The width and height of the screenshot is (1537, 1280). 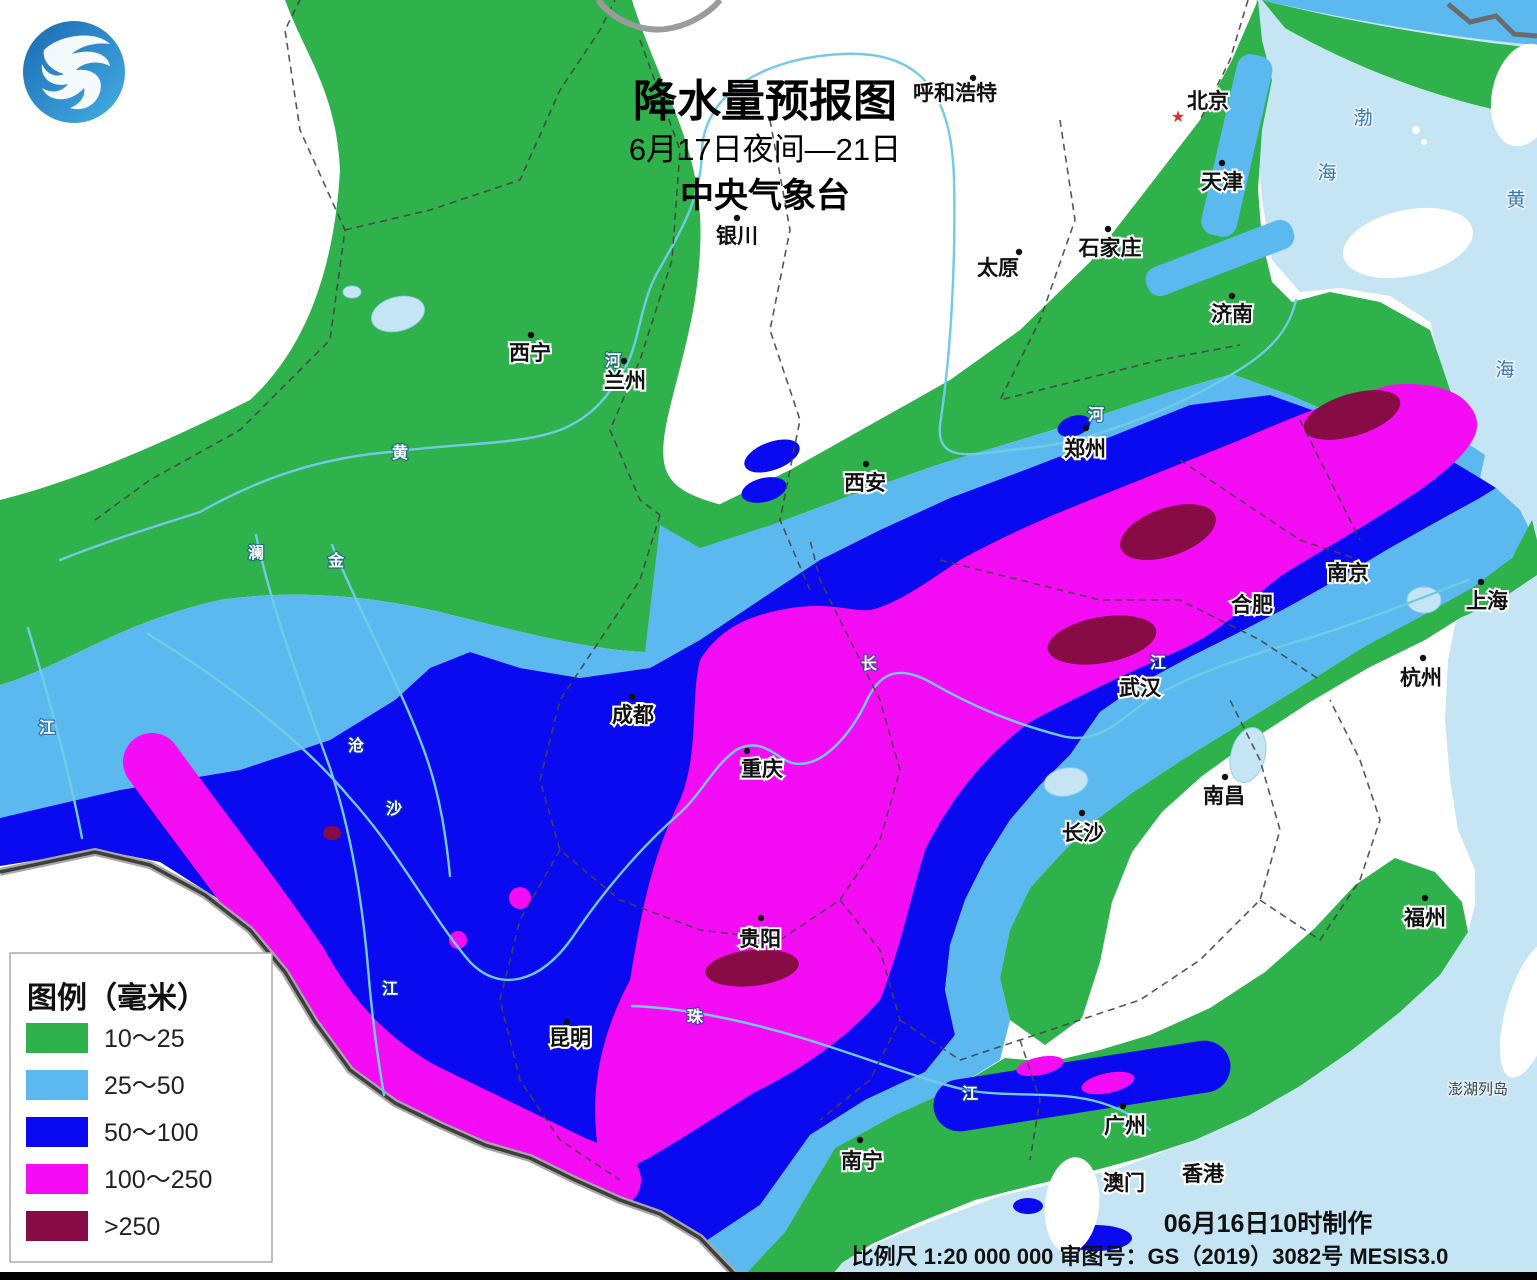 I want to click on legend-title: 图例（毫米）, so click(x=117, y=998).